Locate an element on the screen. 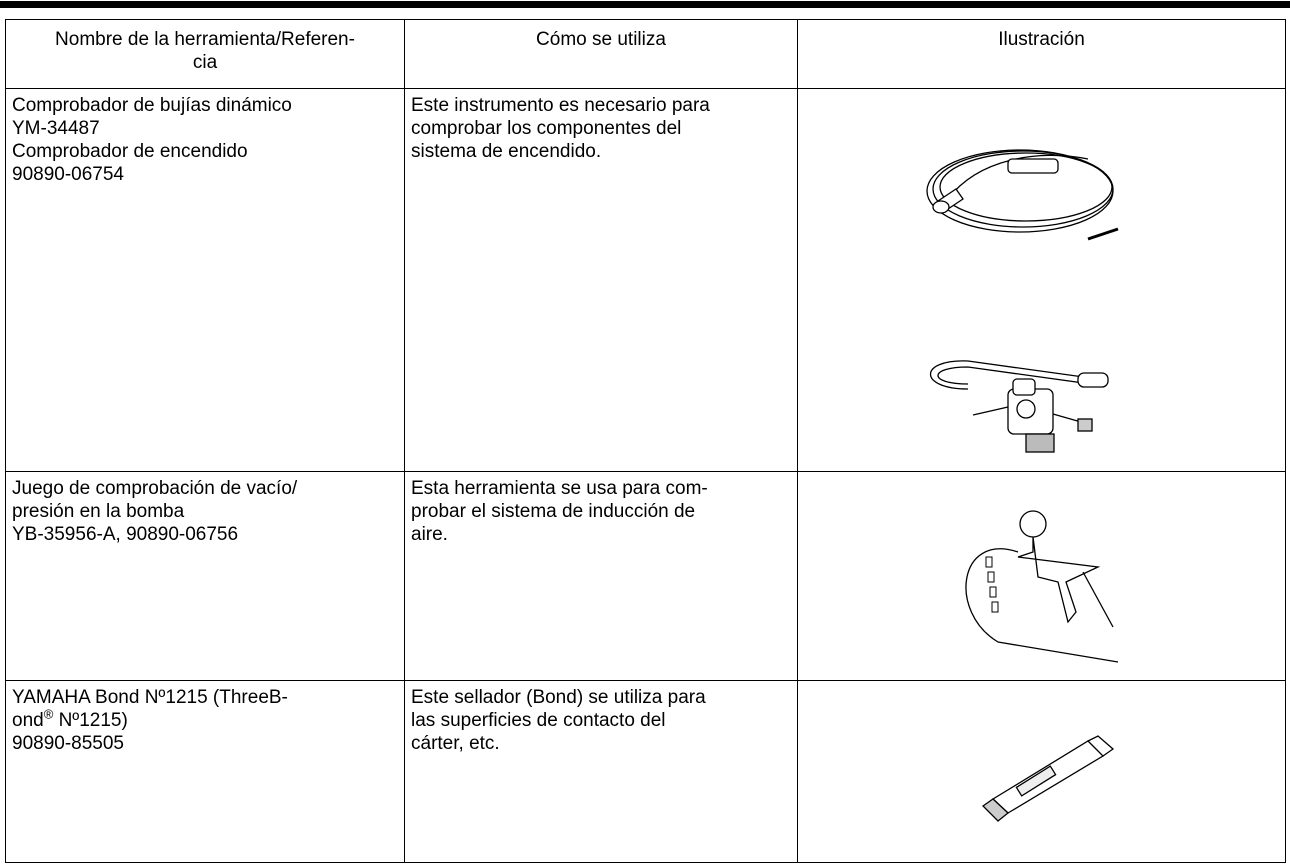 Image resolution: width=1290 pixels, height=865 pixels. text: Nº1215) is located at coordinates (90, 720).